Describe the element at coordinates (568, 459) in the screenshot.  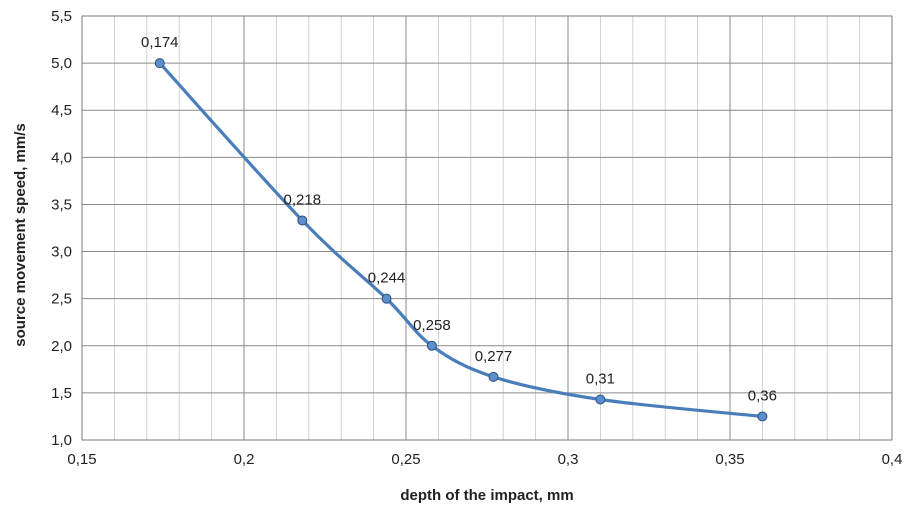
I see `x-tick-label: 0,3` at that location.